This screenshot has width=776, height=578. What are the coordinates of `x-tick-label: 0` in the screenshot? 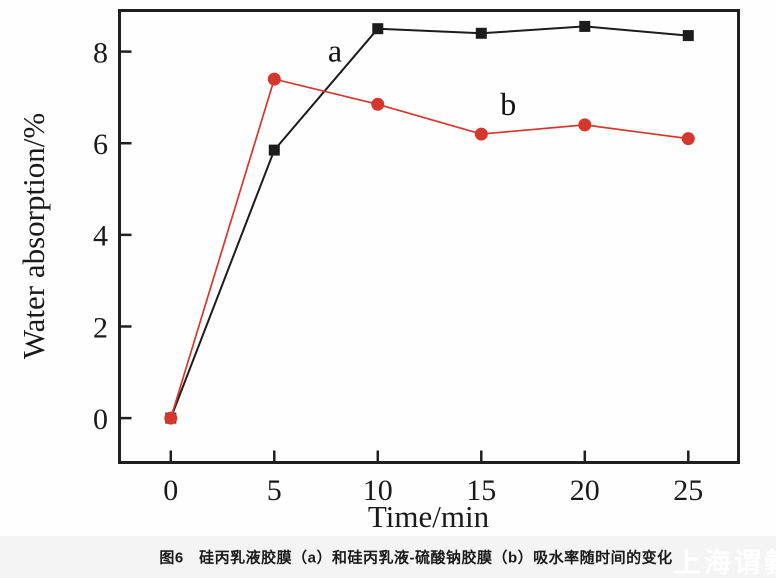 It's located at (170, 490).